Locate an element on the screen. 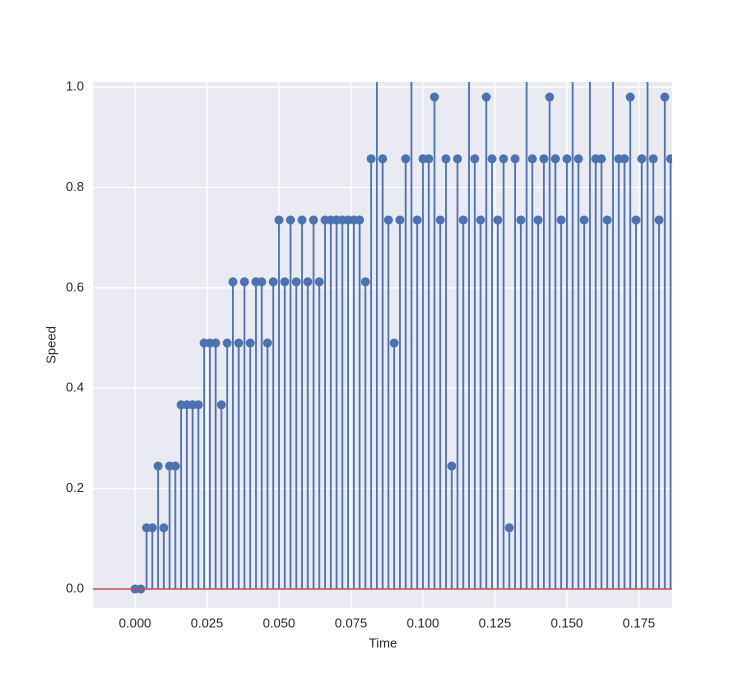 The image size is (747, 684). x-tick-label: 0.125 is located at coordinates (495, 622).